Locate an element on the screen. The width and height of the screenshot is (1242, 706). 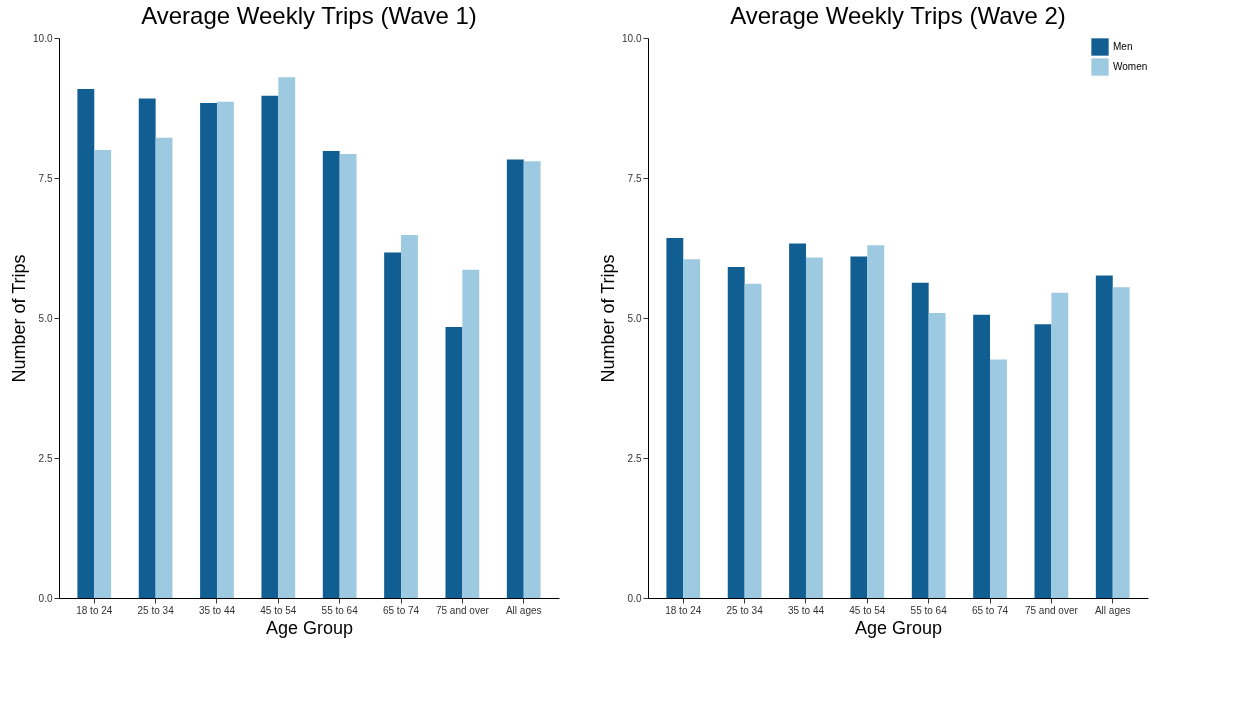
chart-title: Average Weekly Trips (Wave 1) is located at coordinates (309, 15).